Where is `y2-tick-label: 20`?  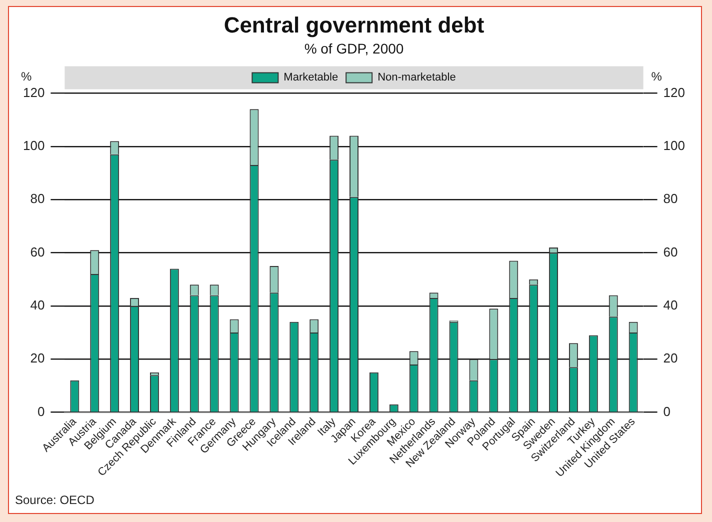
y2-tick-label: 20 is located at coordinates (670, 358).